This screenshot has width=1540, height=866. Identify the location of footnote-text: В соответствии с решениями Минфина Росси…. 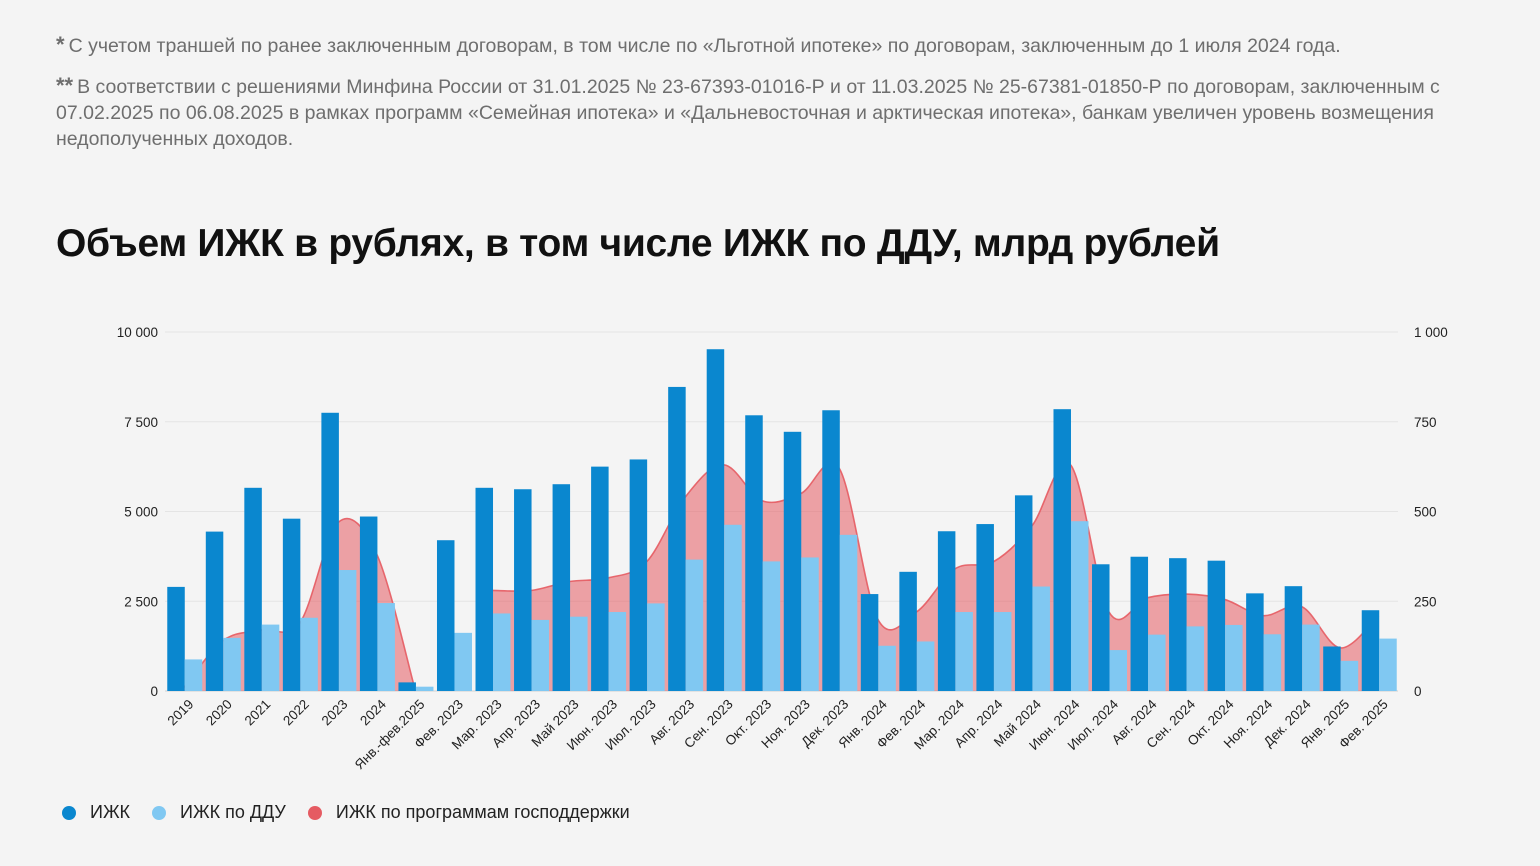
(748, 113).